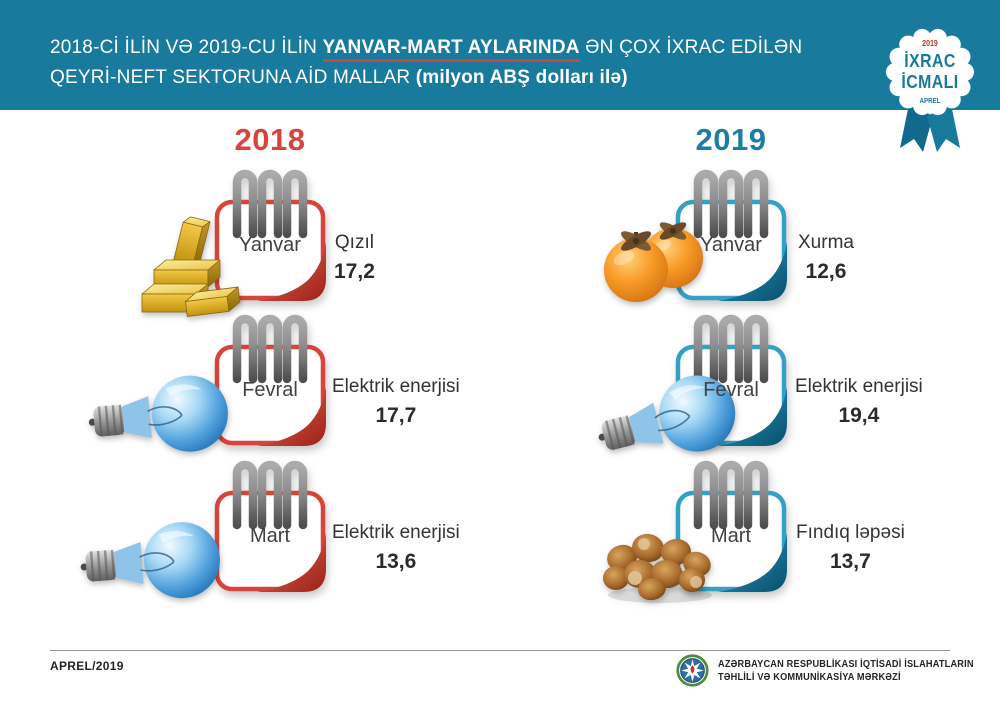  I want to click on product-name: Fındıq ləpəsi, so click(850, 532).